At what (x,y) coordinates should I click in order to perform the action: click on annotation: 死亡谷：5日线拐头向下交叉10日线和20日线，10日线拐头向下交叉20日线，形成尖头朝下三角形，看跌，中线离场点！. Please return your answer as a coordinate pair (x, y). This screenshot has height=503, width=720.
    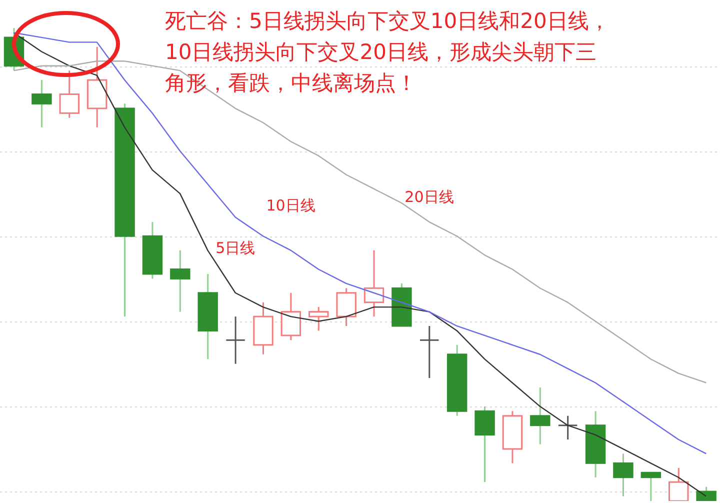
    Looking at the image, I should click on (387, 52).